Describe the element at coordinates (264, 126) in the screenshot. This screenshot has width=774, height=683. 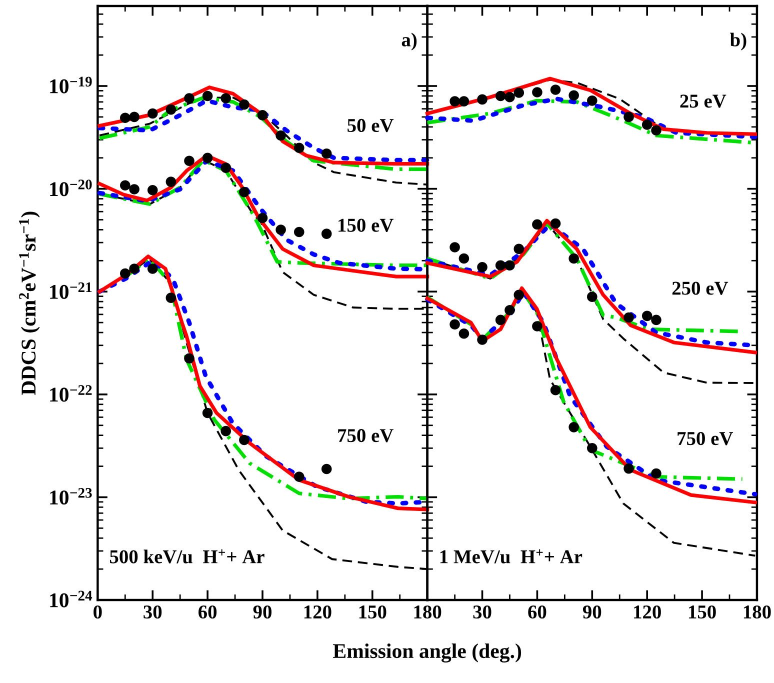
I see `line-series` at that location.